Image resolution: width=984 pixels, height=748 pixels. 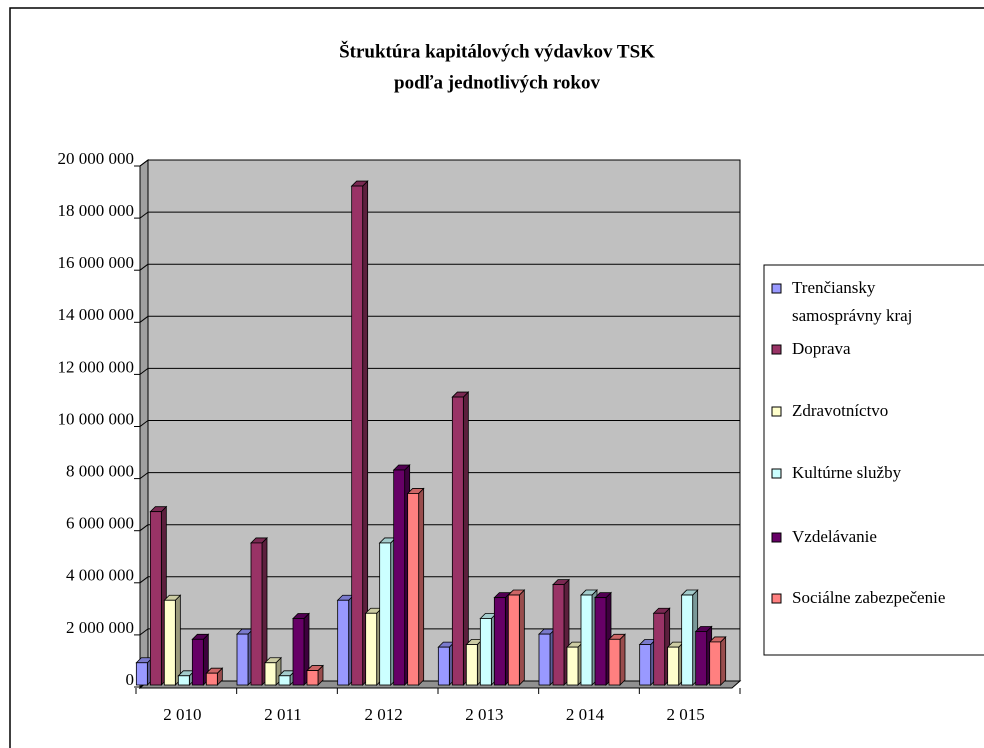 What do you see at coordinates (686, 714) in the screenshot?
I see `x-tick-label: 2 015` at bounding box center [686, 714].